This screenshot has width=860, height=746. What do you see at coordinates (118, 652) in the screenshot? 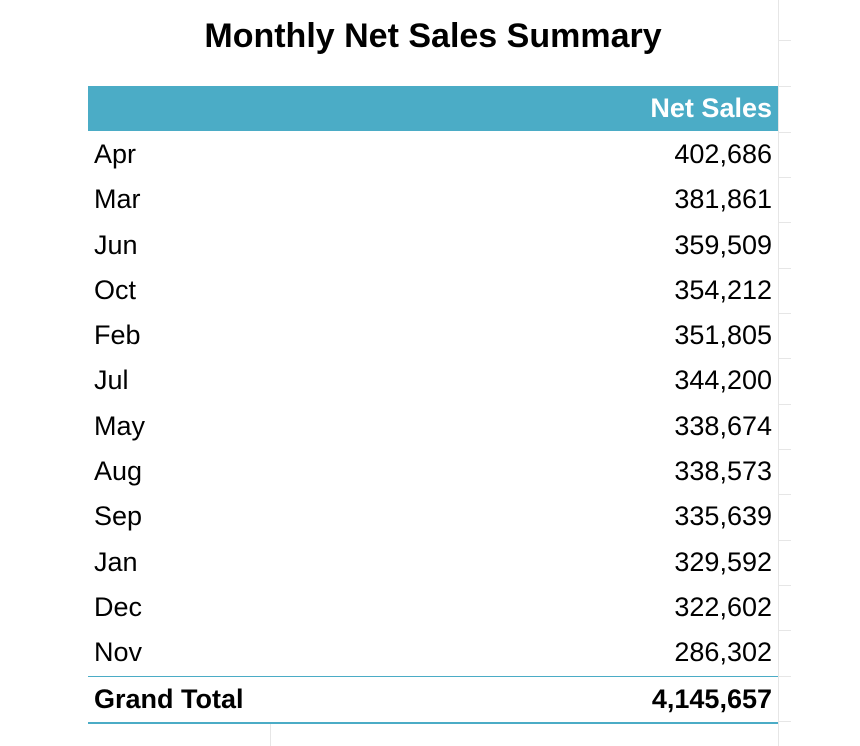
I see `month-cell: Nov` at bounding box center [118, 652].